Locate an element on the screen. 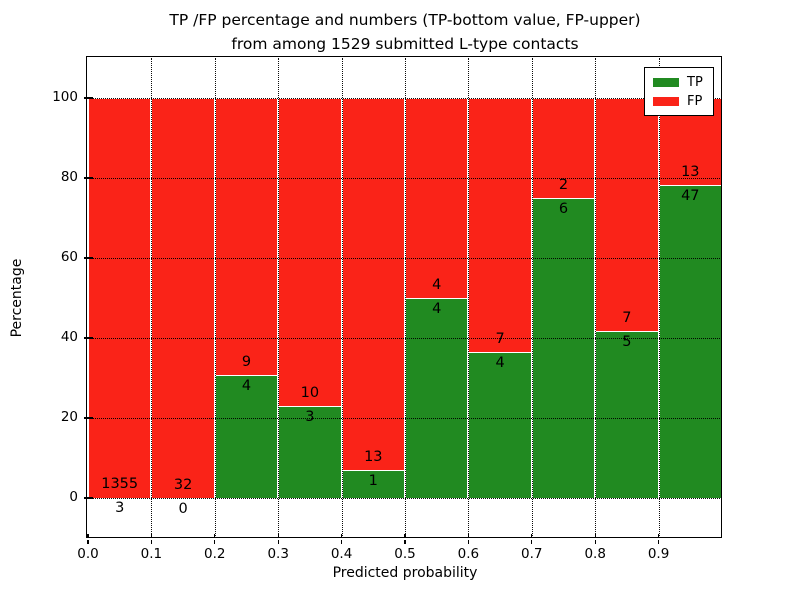 Image resolution: width=800 pixels, height=600 pixels. x-tick-label: 0.5 is located at coordinates (405, 554).